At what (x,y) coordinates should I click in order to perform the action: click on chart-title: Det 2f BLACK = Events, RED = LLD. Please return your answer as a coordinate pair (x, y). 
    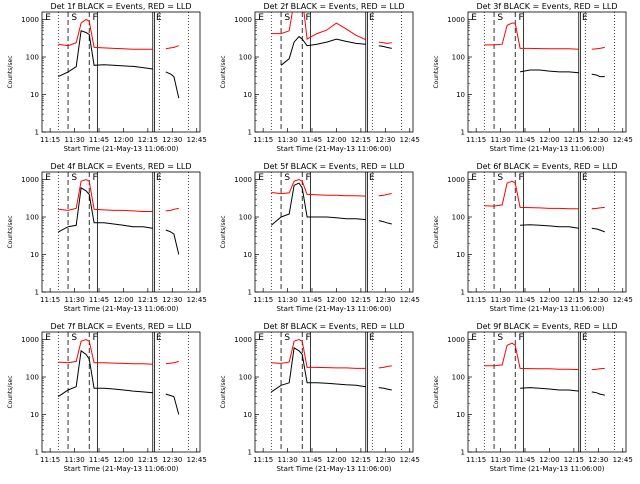
    Looking at the image, I should click on (333, 6).